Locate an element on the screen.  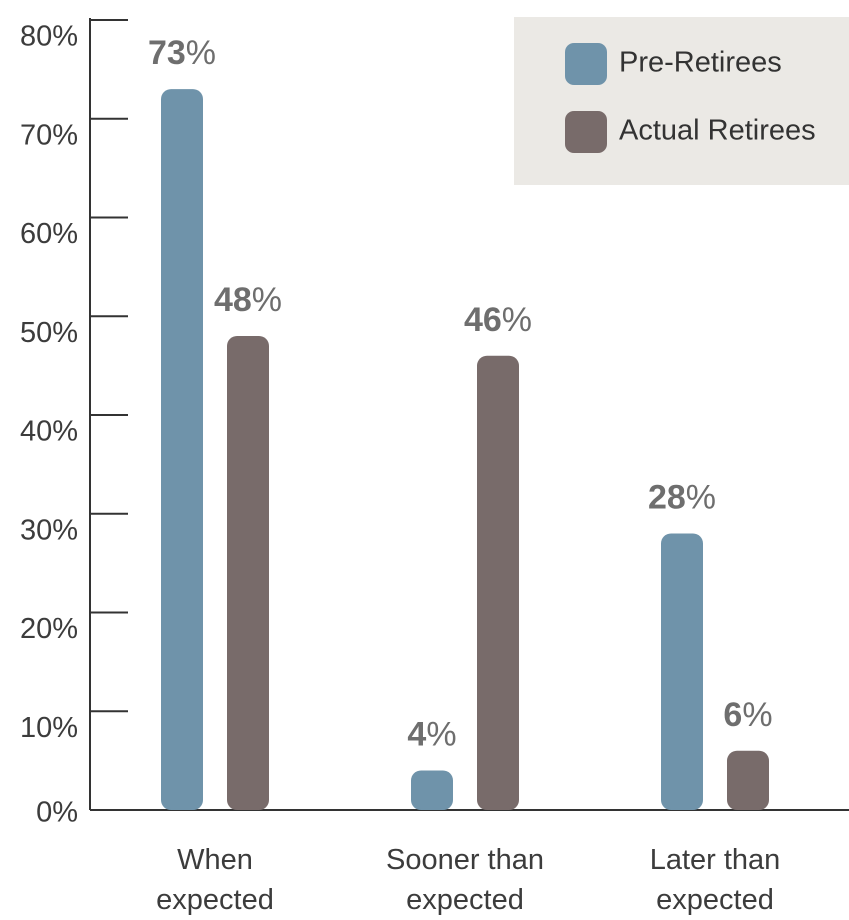
value-number: 73 is located at coordinates (167, 53).